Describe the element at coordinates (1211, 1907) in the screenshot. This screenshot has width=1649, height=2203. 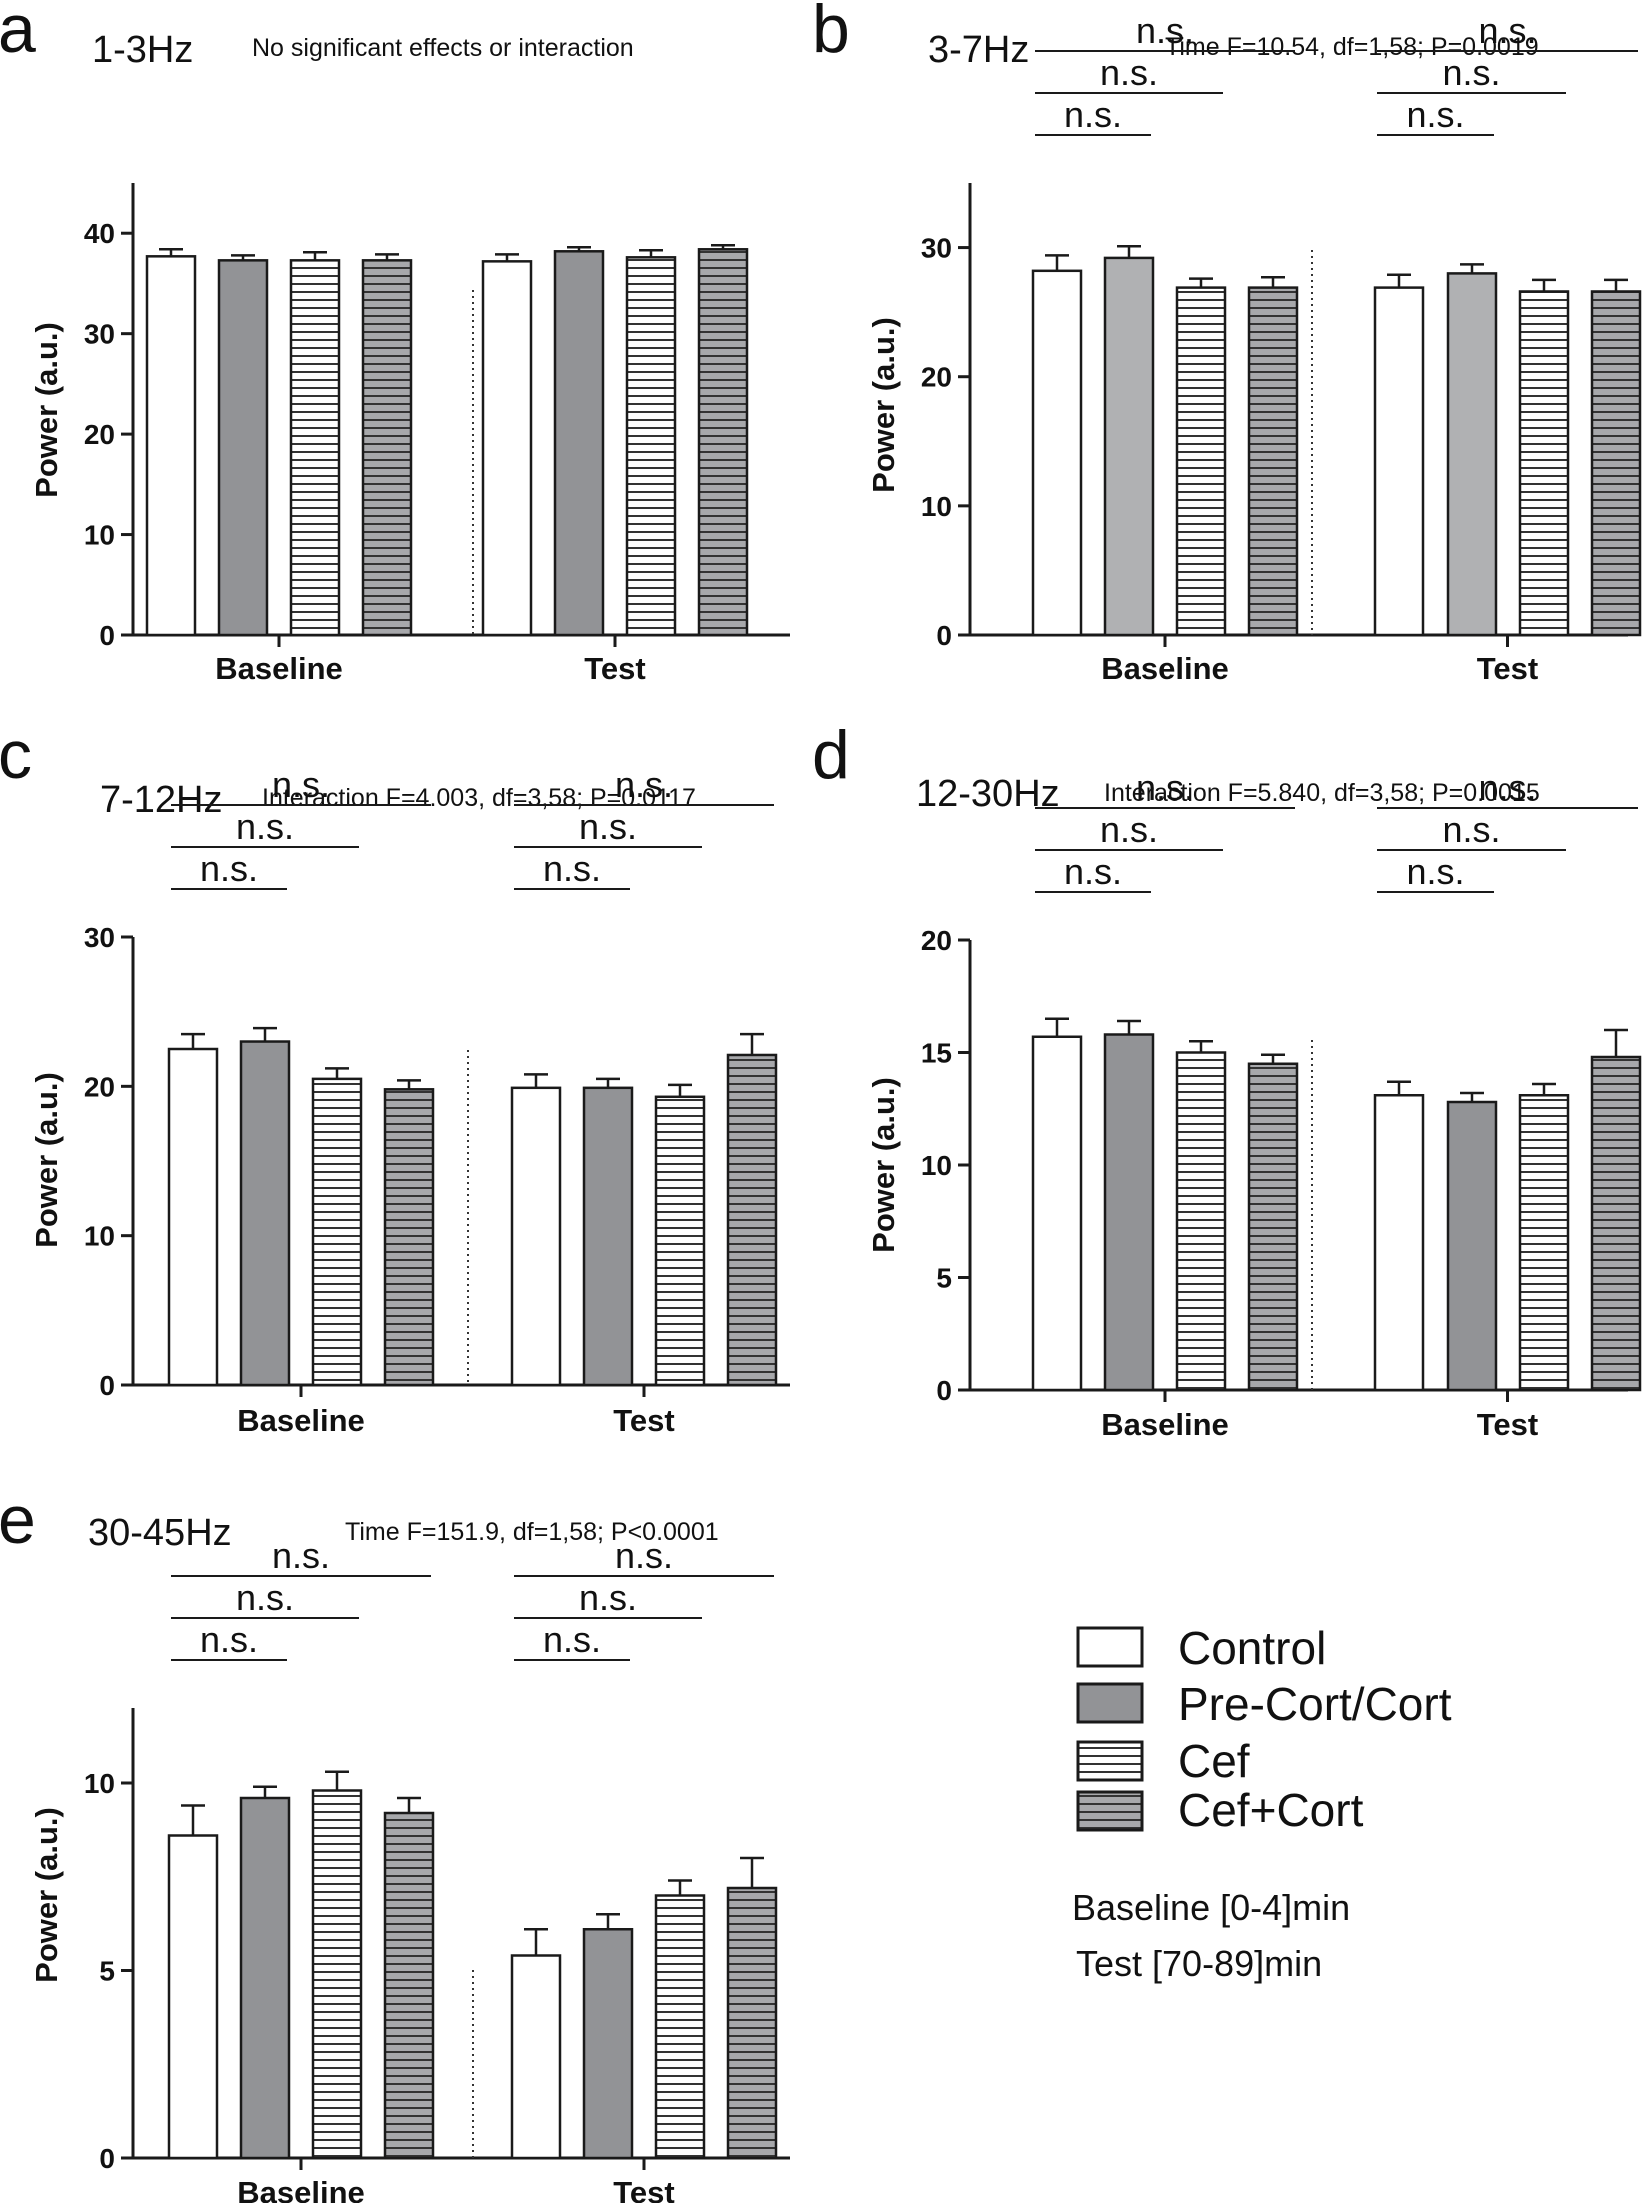
I see `legend-note-baseline: Baseline [0-4]min` at that location.